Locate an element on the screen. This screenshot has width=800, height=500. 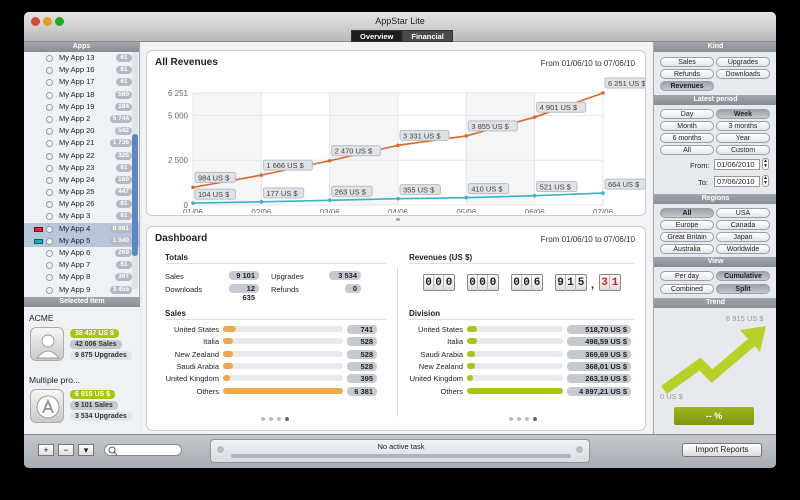
minimize-window-icon is located at coordinates (47, 21).